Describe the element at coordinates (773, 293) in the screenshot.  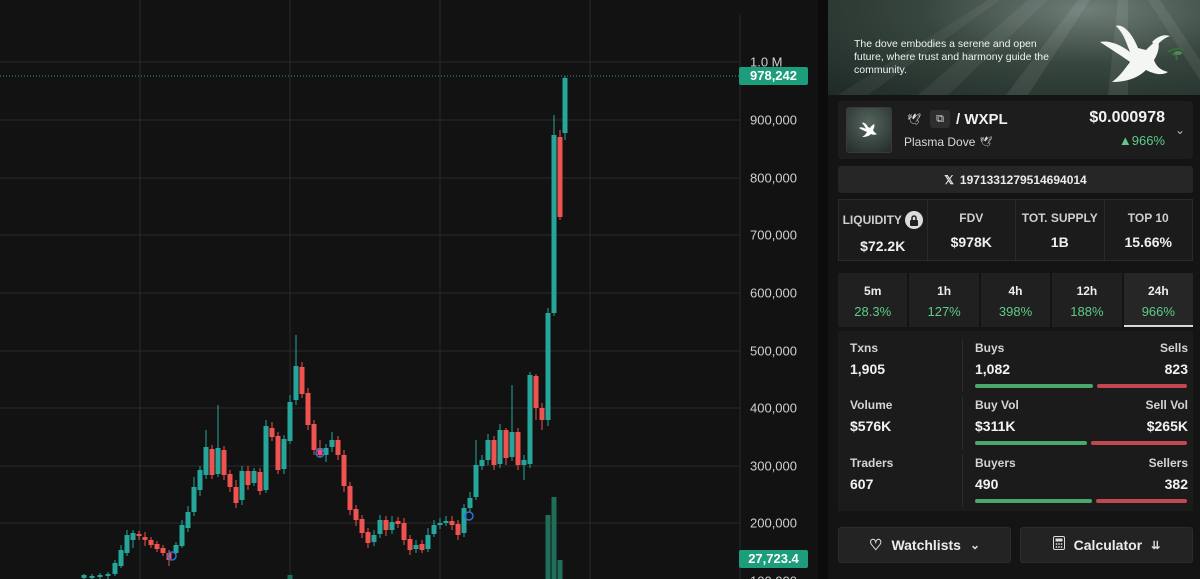
I see `axis-tick-label: 600,000` at that location.